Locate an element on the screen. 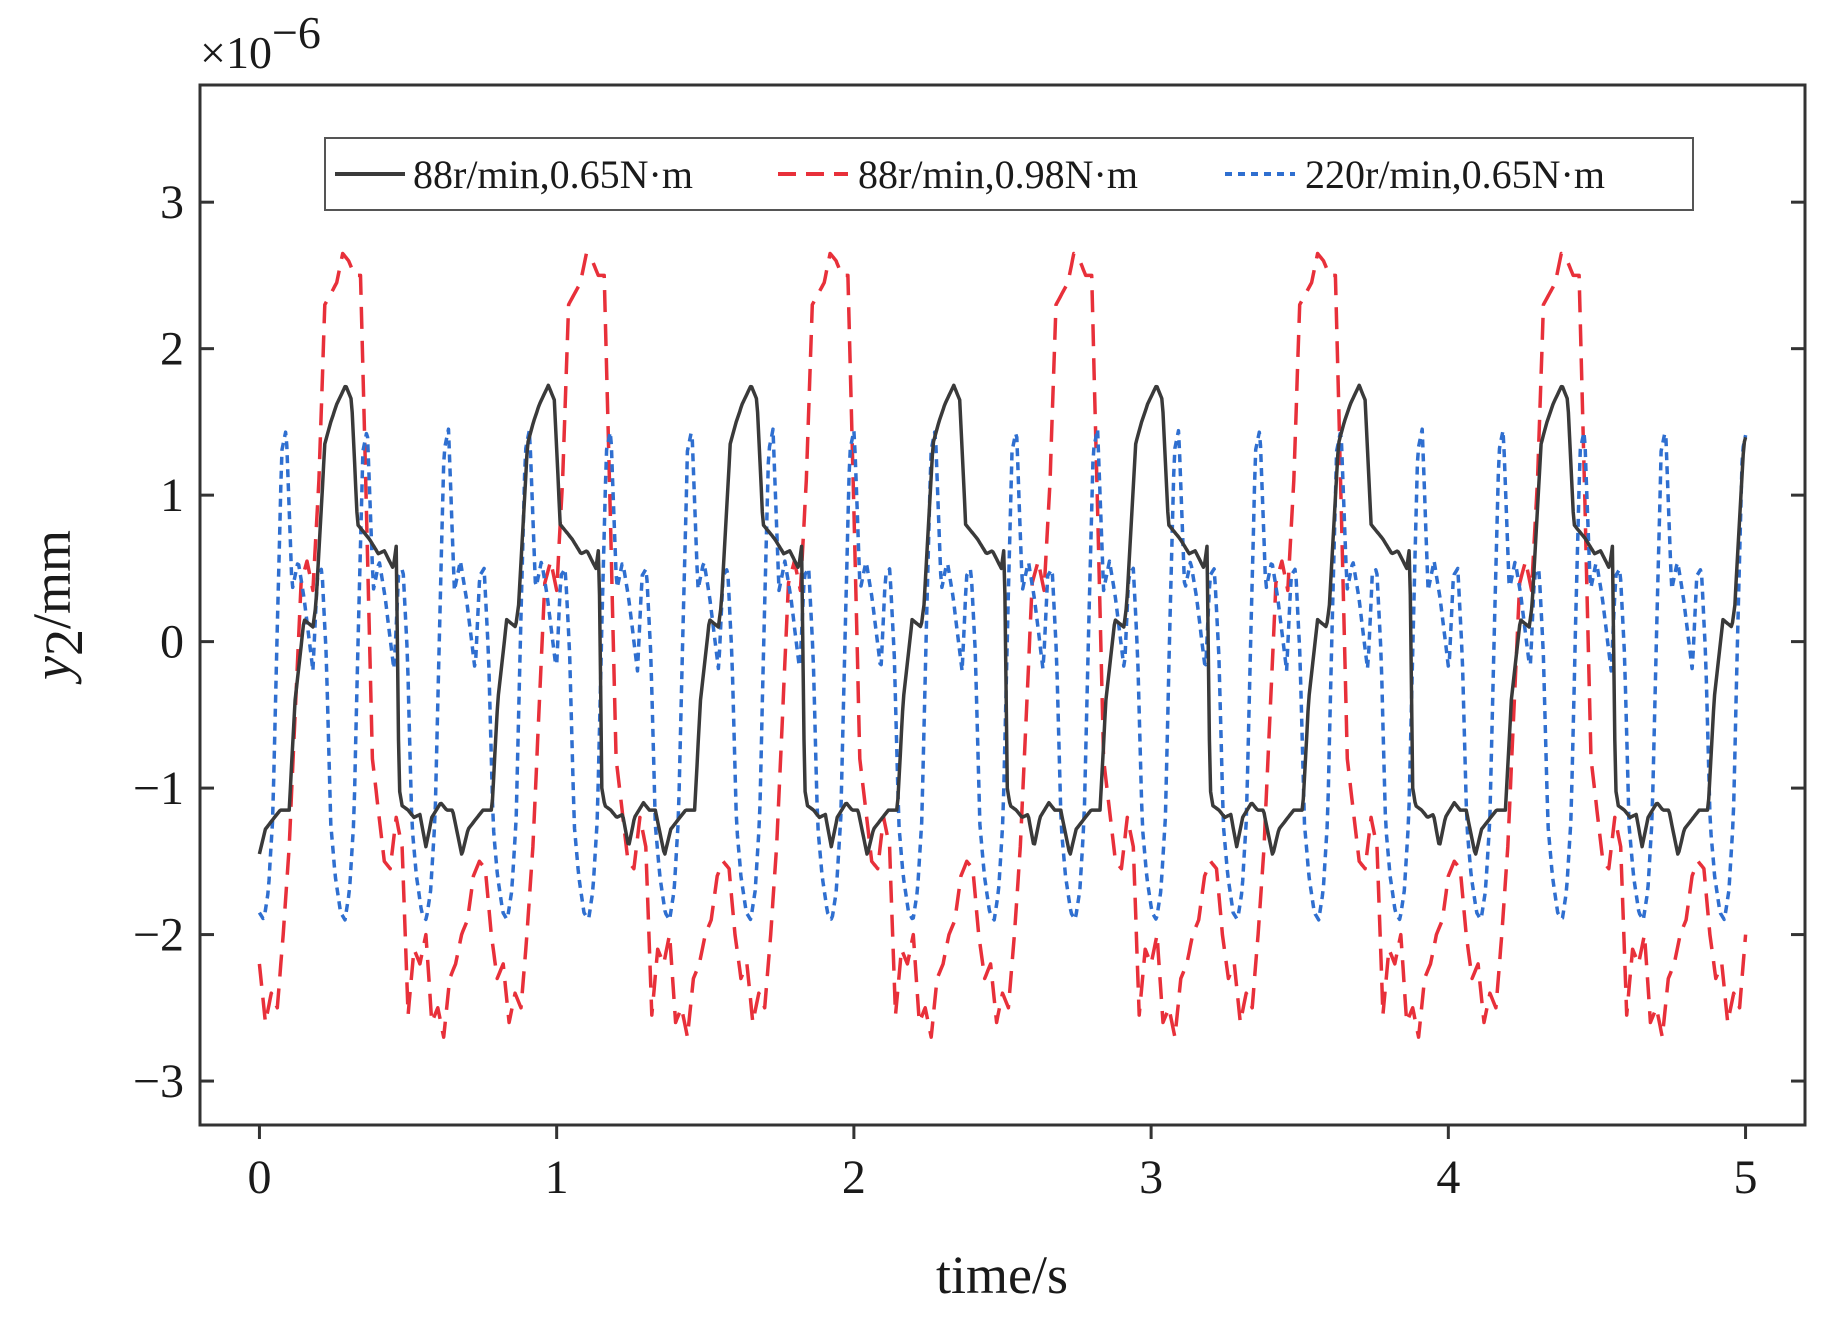 This screenshot has height=1324, width=1833. x-tick-label: 1 is located at coordinates (557, 1177).